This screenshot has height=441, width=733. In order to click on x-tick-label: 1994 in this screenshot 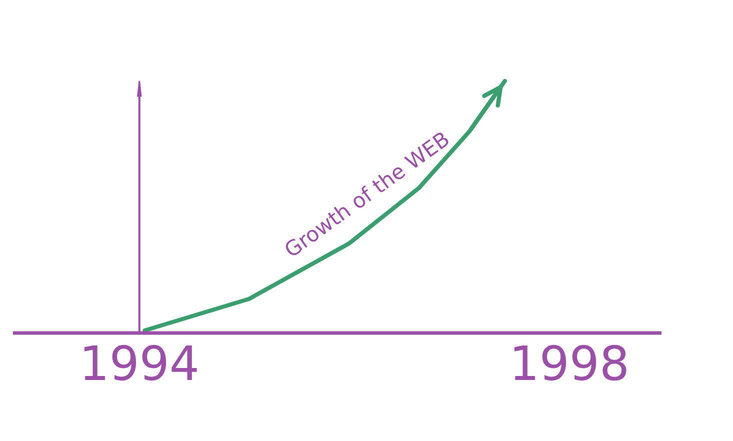, I will do `click(140, 362)`.